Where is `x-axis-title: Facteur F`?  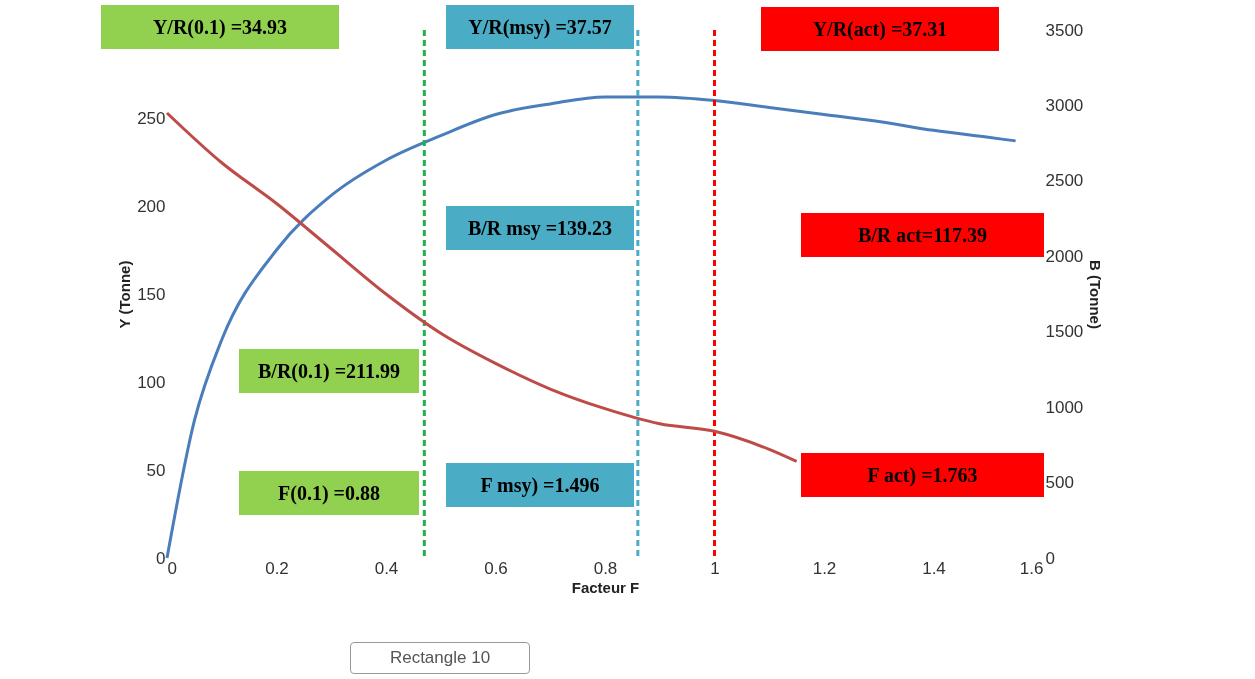 x-axis-title: Facteur F is located at coordinates (605, 587).